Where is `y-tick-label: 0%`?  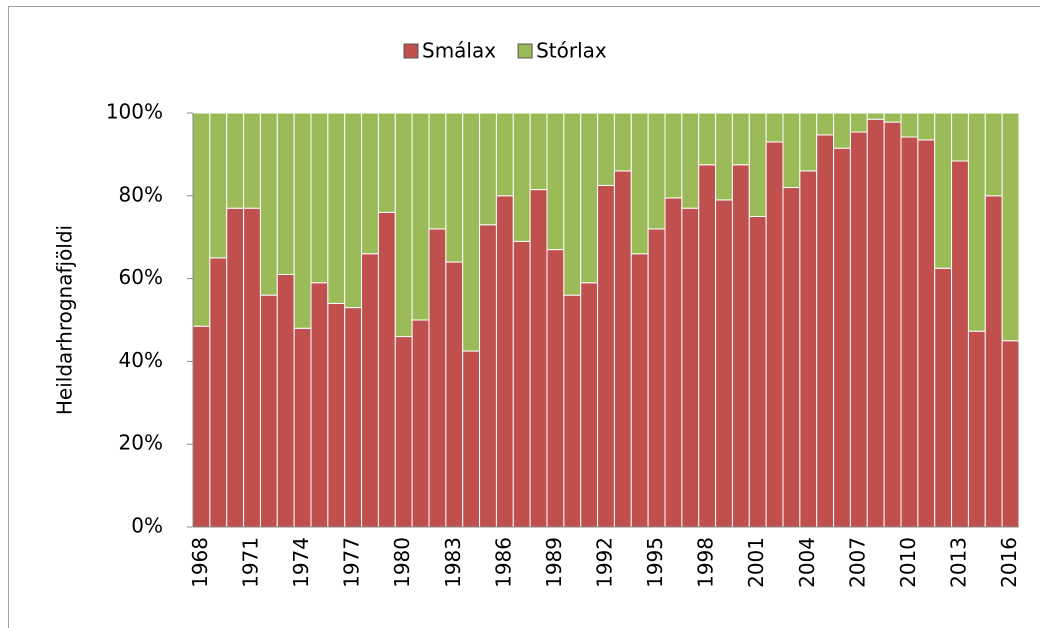
y-tick-label: 0% is located at coordinates (147, 526).